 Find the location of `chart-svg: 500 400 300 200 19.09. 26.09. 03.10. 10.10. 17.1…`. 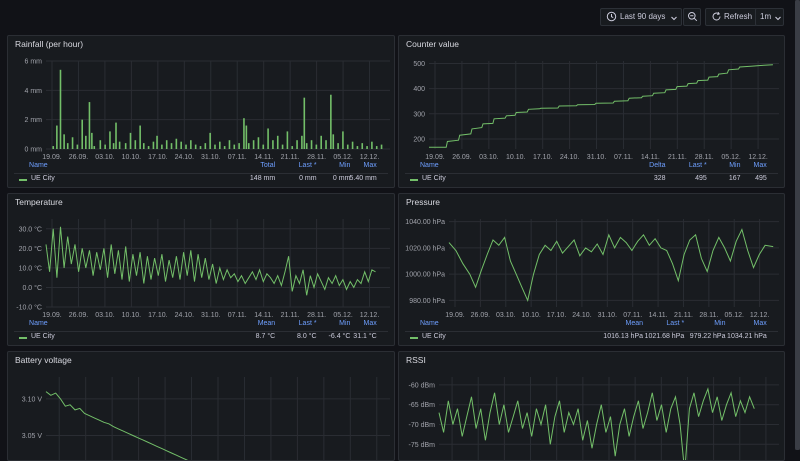

chart-svg: 500 400 300 200 19.09. 26.09. 03.10. 10.10. 17.1… is located at coordinates (596, 111).